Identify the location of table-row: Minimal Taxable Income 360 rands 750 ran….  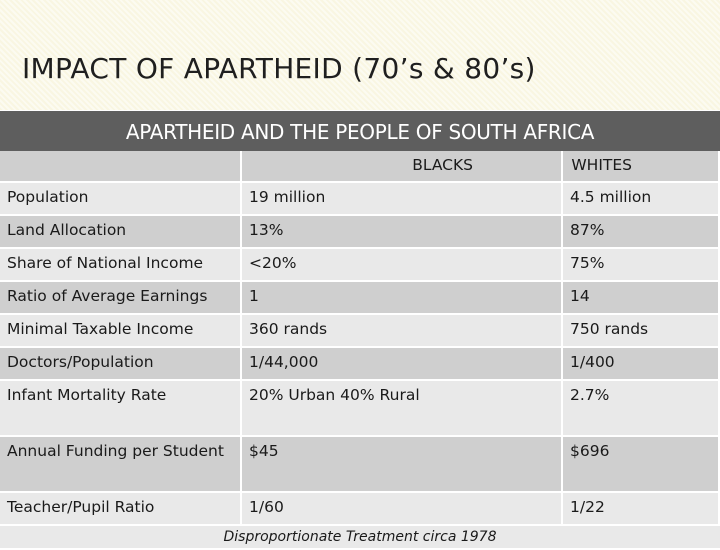
(360, 331).